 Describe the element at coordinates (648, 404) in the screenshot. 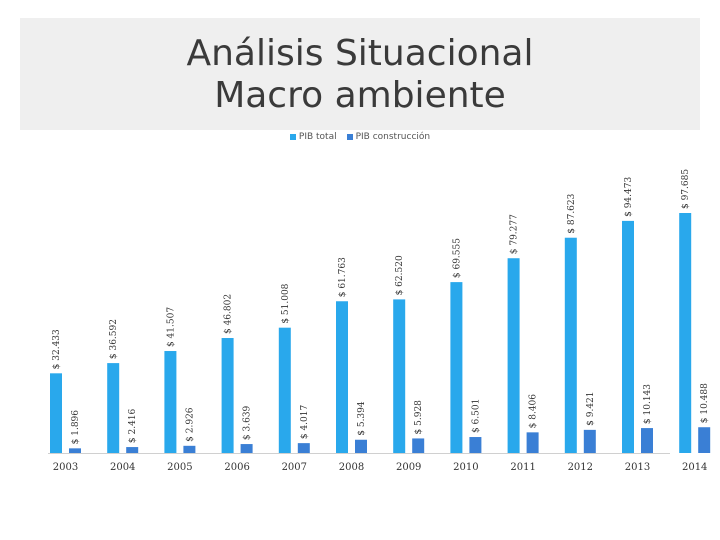

I see `data-label-pib-construccion-2013: $ 10.143` at that location.